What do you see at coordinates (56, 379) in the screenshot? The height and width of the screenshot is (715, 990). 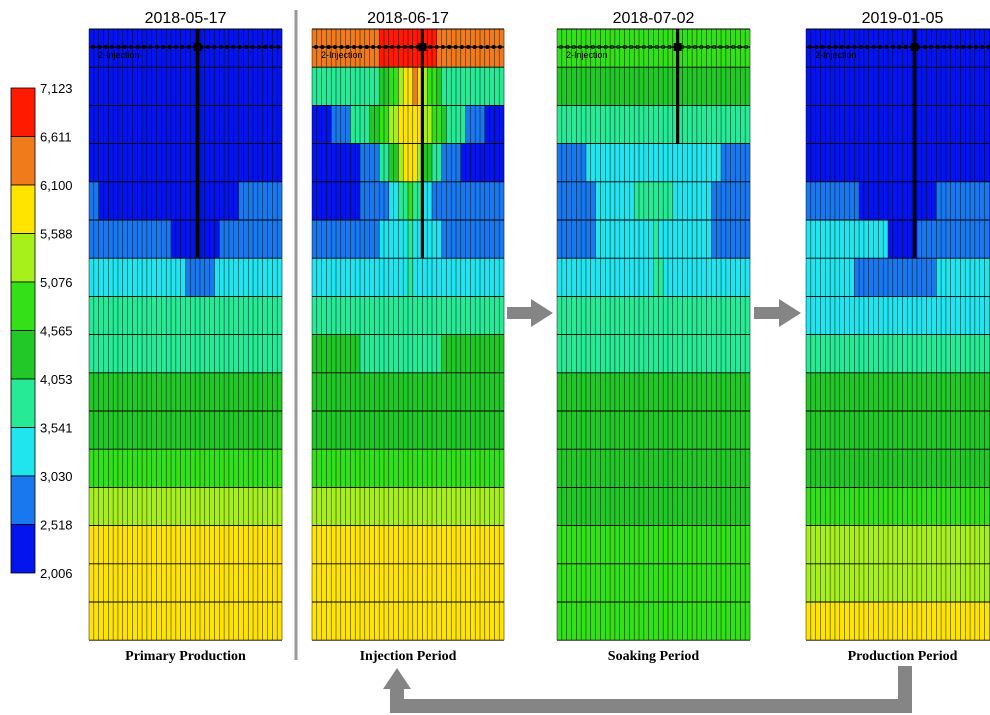 I see `legend-tick-label: 4,053` at bounding box center [56, 379].